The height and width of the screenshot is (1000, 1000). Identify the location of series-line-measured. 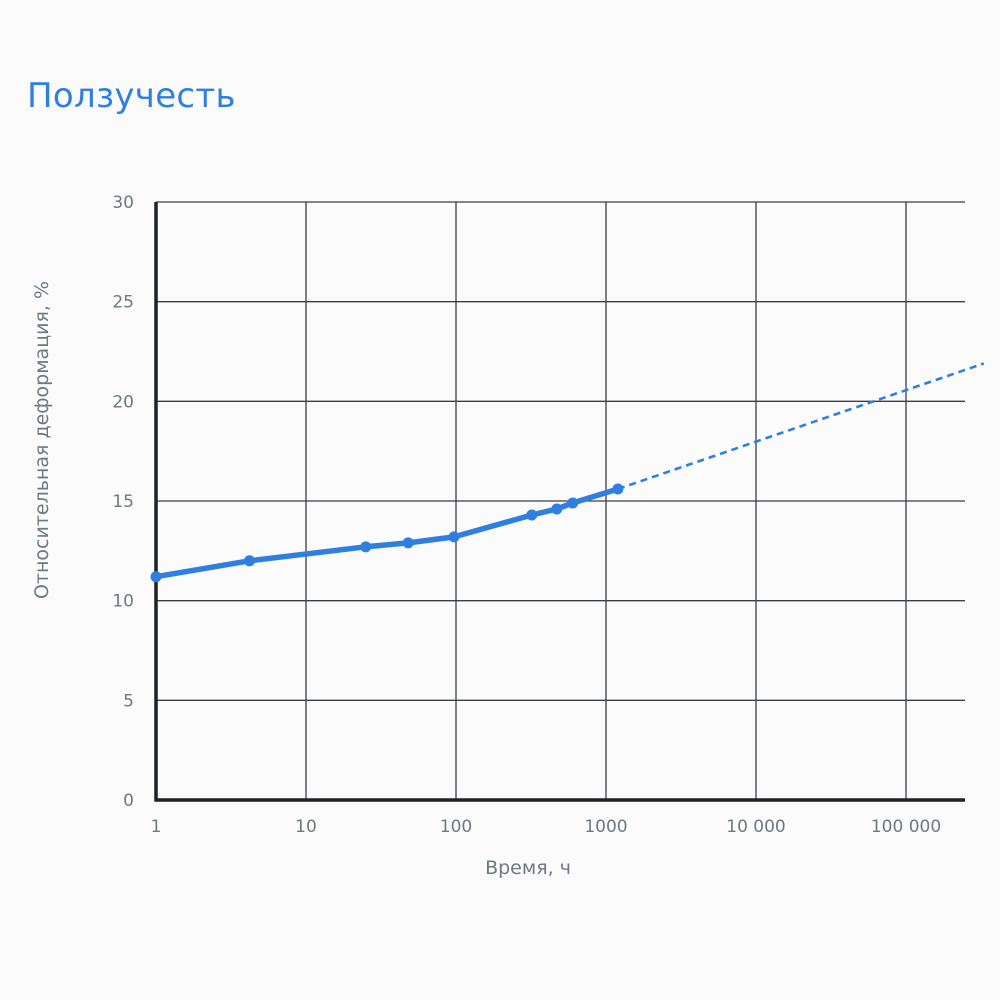
(387, 533).